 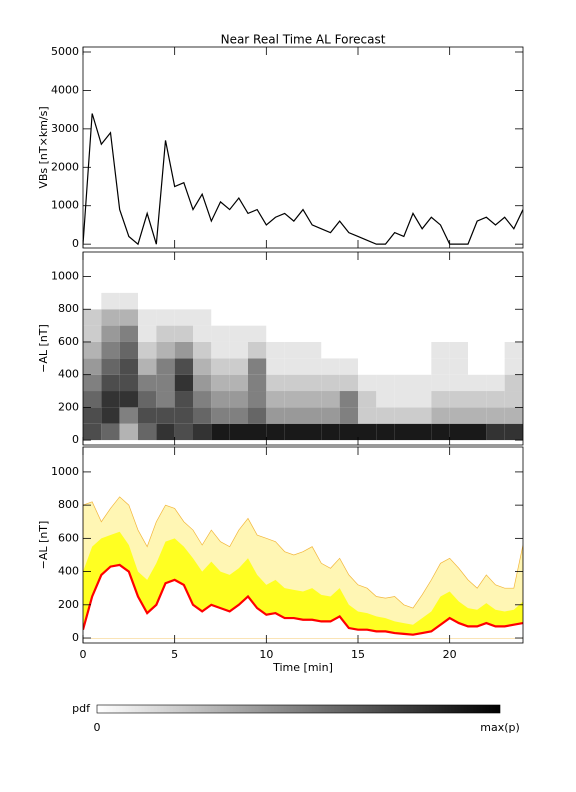 I want to click on x-tick-label: 15, so click(x=358, y=654).